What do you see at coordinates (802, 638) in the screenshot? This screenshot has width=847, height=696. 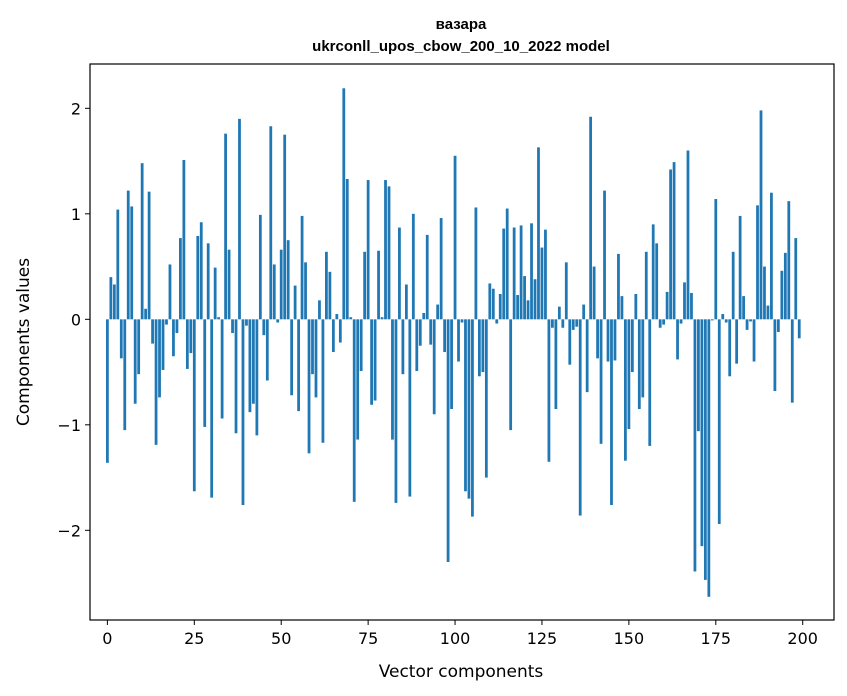 I see `x-tick-label: 200` at bounding box center [802, 638].